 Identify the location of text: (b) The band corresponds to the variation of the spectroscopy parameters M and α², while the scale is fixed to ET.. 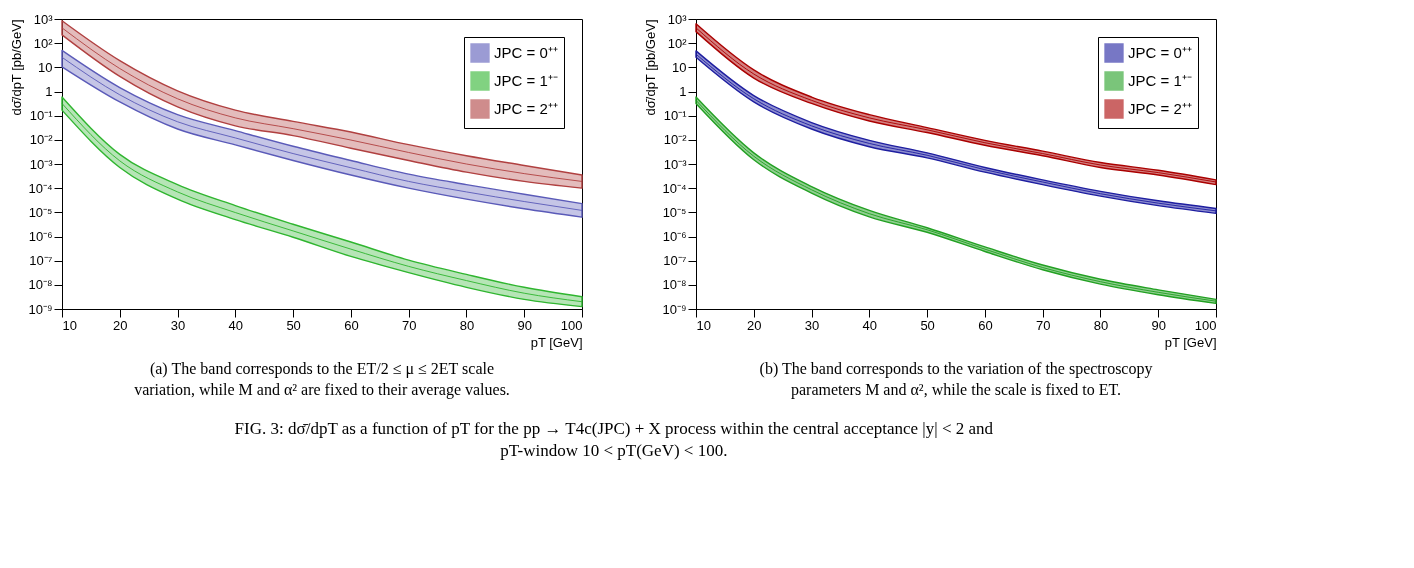
(956, 379).